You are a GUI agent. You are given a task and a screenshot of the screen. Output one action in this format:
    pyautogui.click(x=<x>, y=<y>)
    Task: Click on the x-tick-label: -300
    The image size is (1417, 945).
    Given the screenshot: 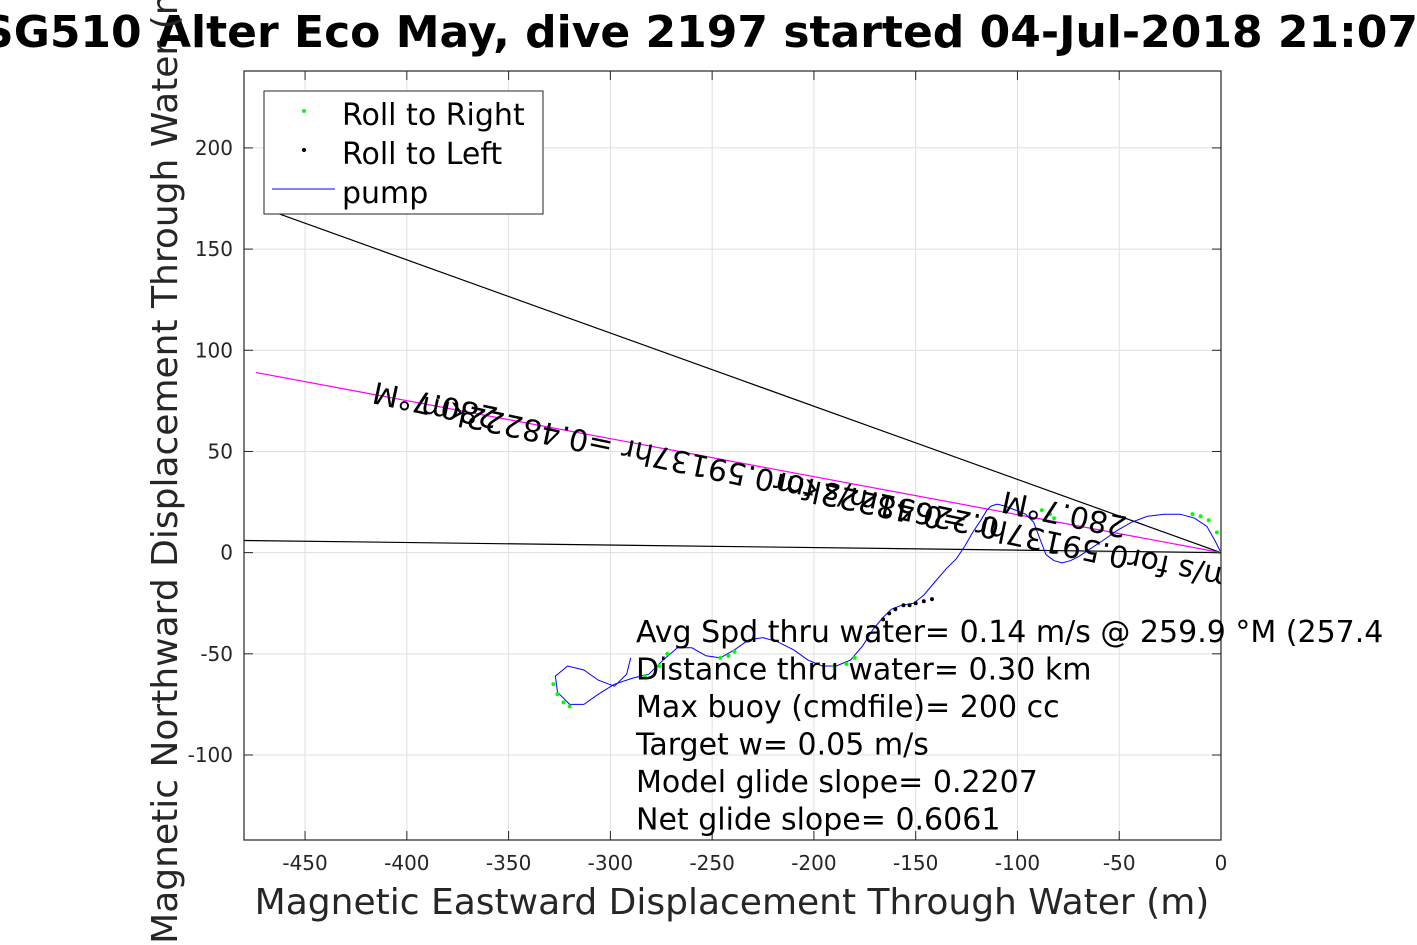 What is the action you would take?
    pyautogui.click(x=610, y=863)
    